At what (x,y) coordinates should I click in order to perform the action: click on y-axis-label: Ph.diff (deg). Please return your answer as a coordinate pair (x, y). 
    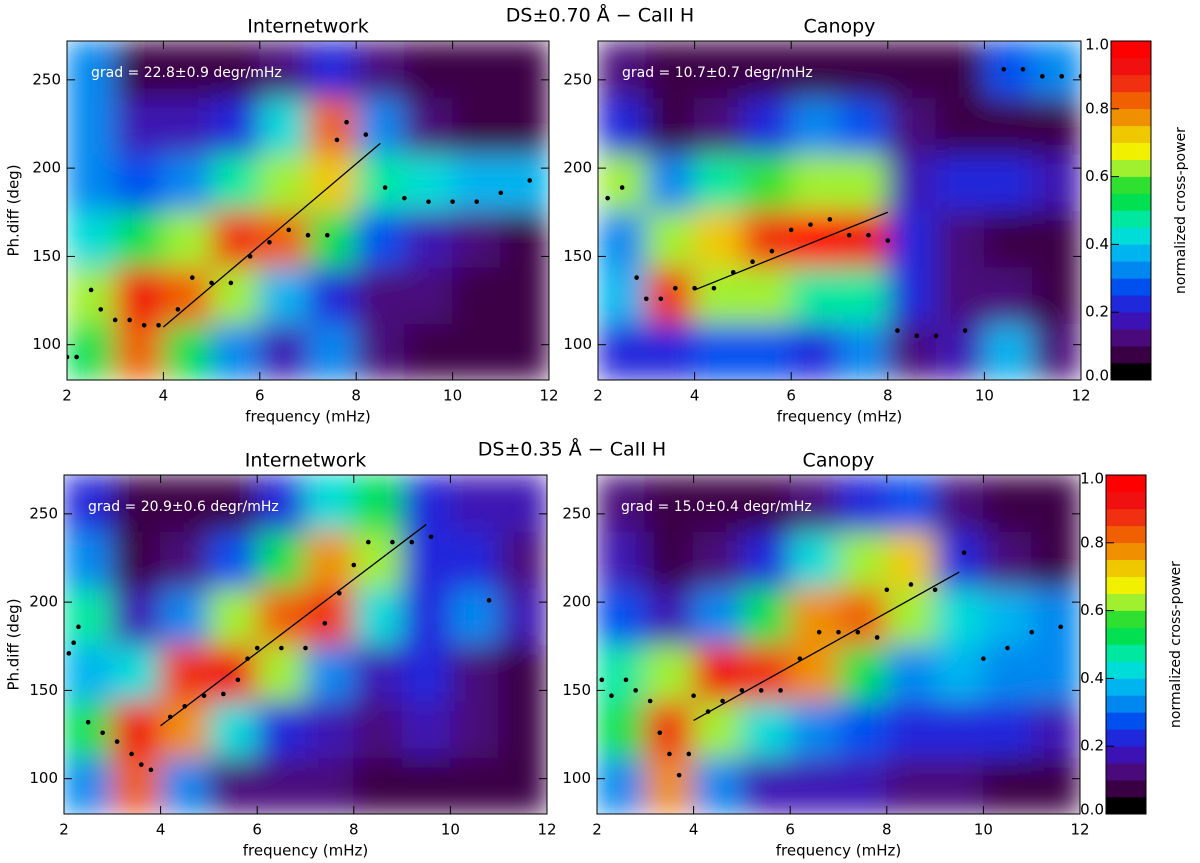
    Looking at the image, I should click on (14, 644).